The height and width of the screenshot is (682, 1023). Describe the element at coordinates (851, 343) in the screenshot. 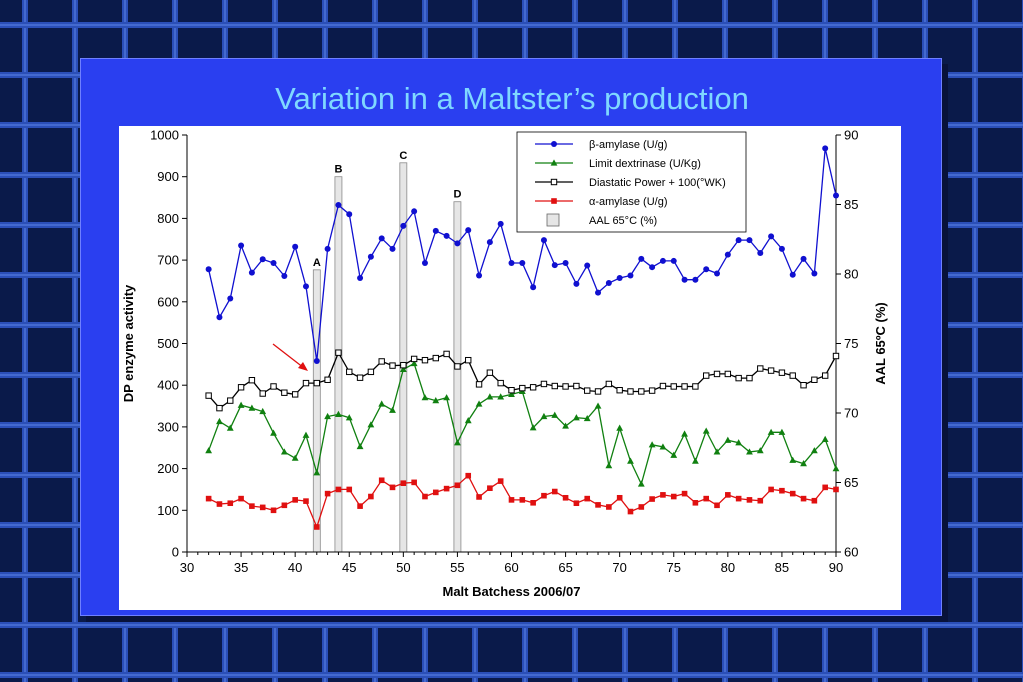

I see `y2-tick-label: 75` at that location.